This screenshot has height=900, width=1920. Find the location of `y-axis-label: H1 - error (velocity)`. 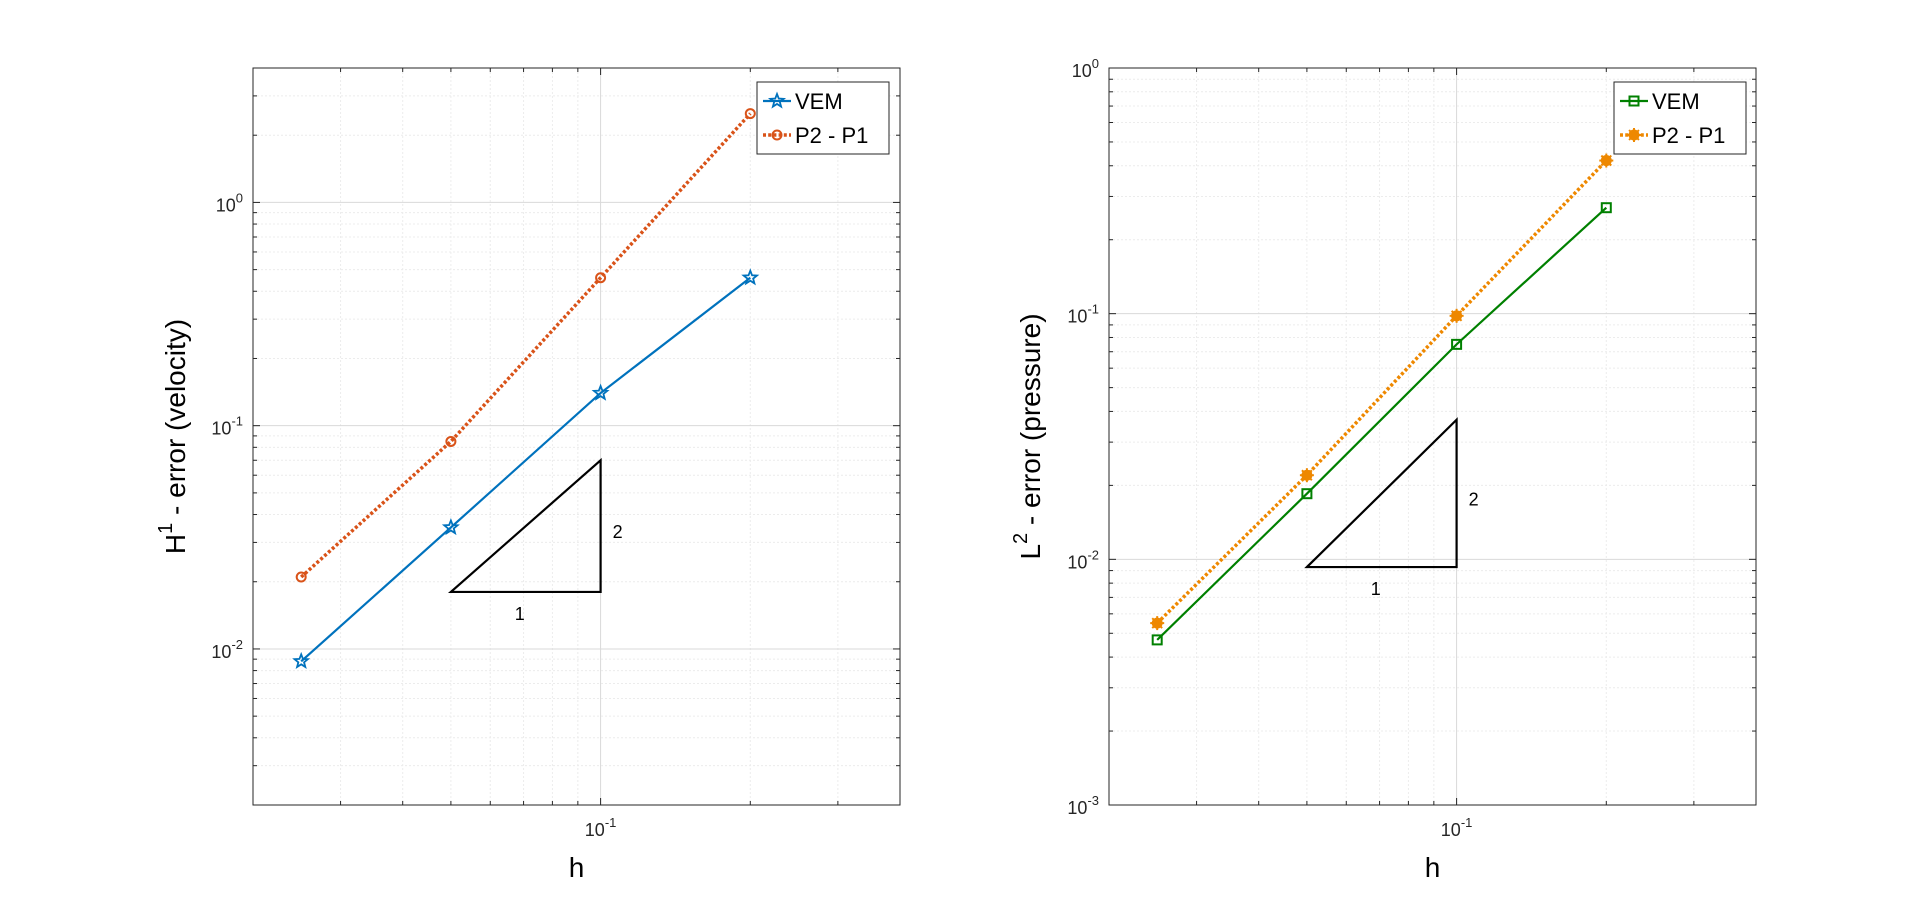

y-axis-label: H1 - error (velocity) is located at coordinates (173, 436).